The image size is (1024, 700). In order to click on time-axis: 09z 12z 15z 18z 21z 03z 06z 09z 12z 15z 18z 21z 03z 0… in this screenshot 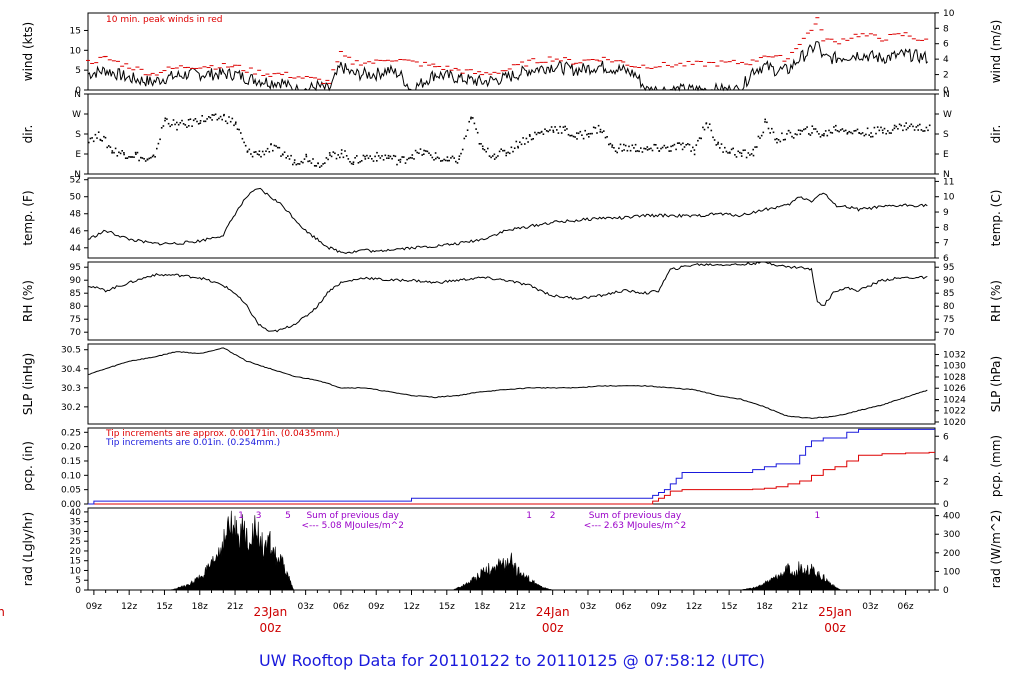, I will do `click(465, 612)`.